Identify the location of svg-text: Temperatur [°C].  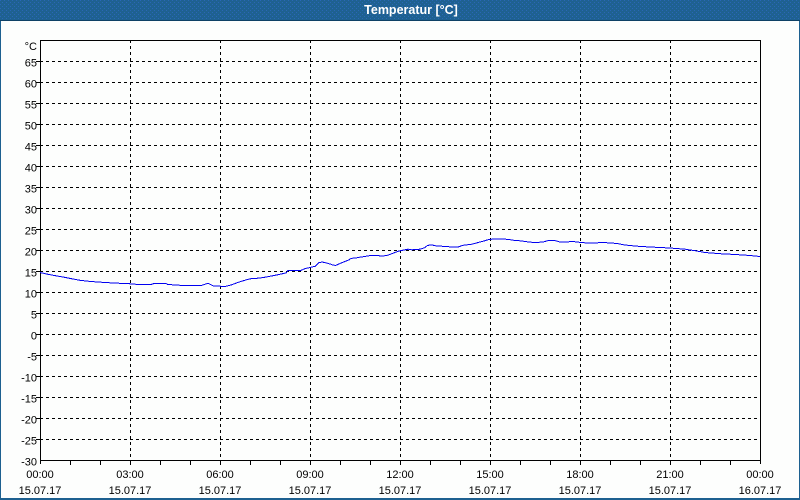
(411, 10).